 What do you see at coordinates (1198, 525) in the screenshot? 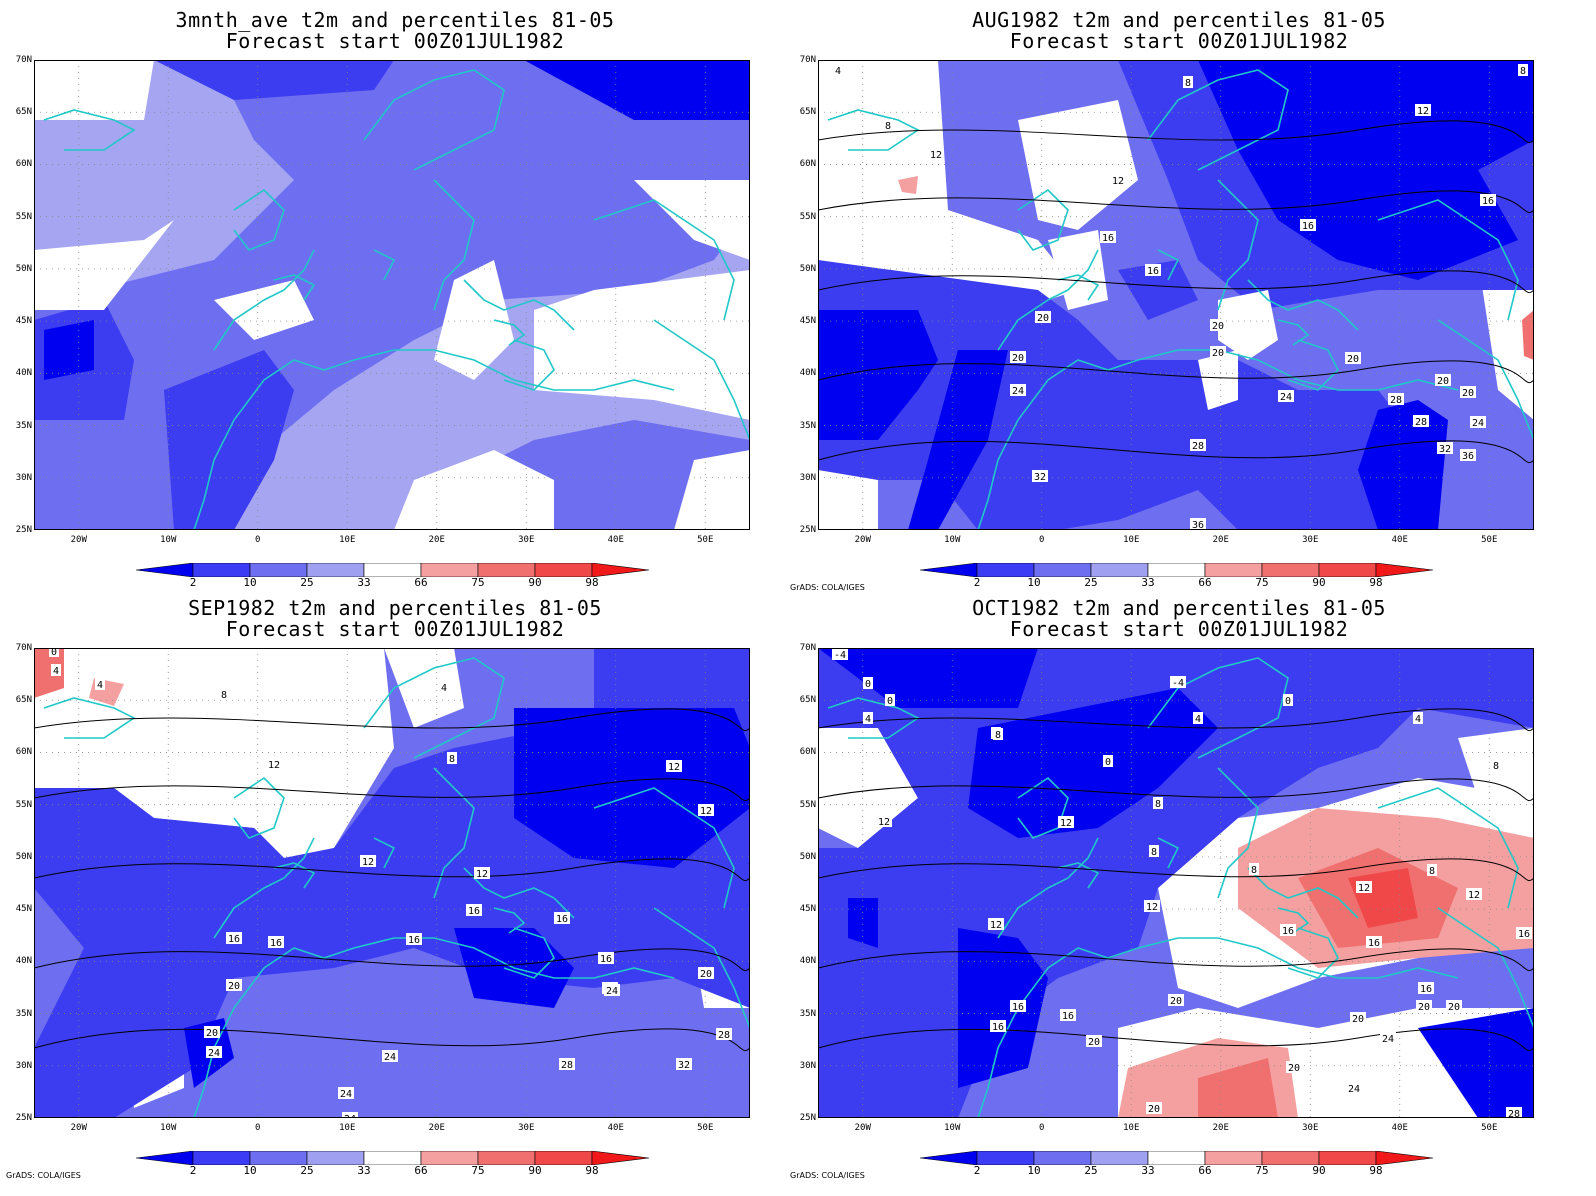
I see `svg-text: 36` at bounding box center [1198, 525].